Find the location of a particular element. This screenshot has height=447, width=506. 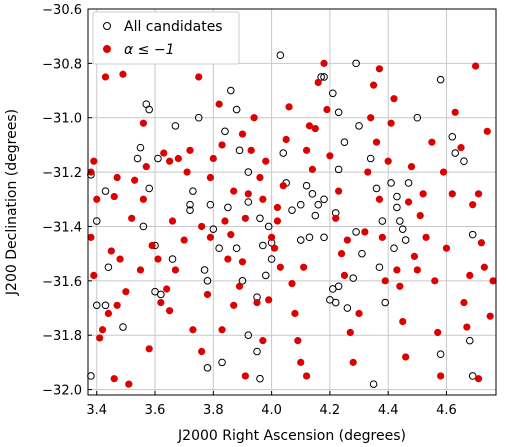

y-axis-title: J200 Declination (degrees) is located at coordinates (12, 202).